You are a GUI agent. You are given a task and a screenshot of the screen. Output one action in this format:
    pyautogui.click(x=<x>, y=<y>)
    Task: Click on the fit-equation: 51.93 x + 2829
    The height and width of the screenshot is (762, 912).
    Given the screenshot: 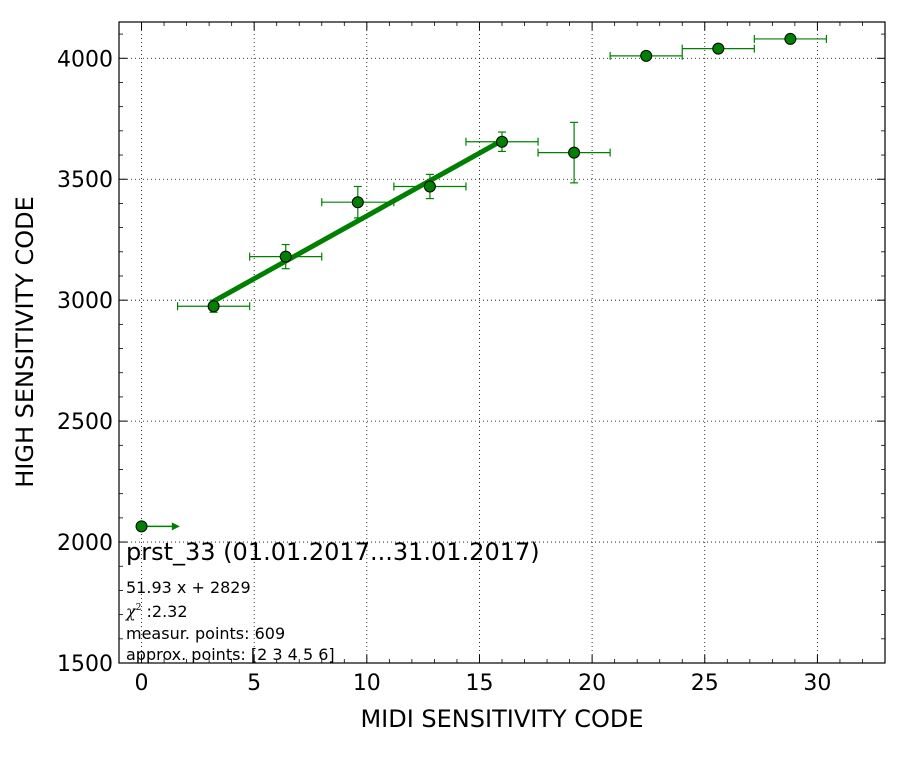 What is the action you would take?
    pyautogui.click(x=188, y=587)
    